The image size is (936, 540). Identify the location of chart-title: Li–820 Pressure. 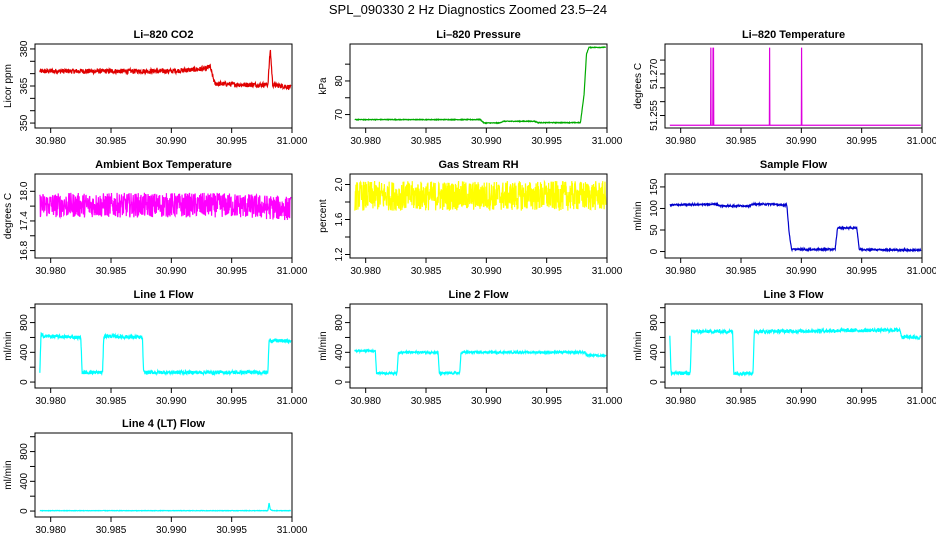
(478, 35).